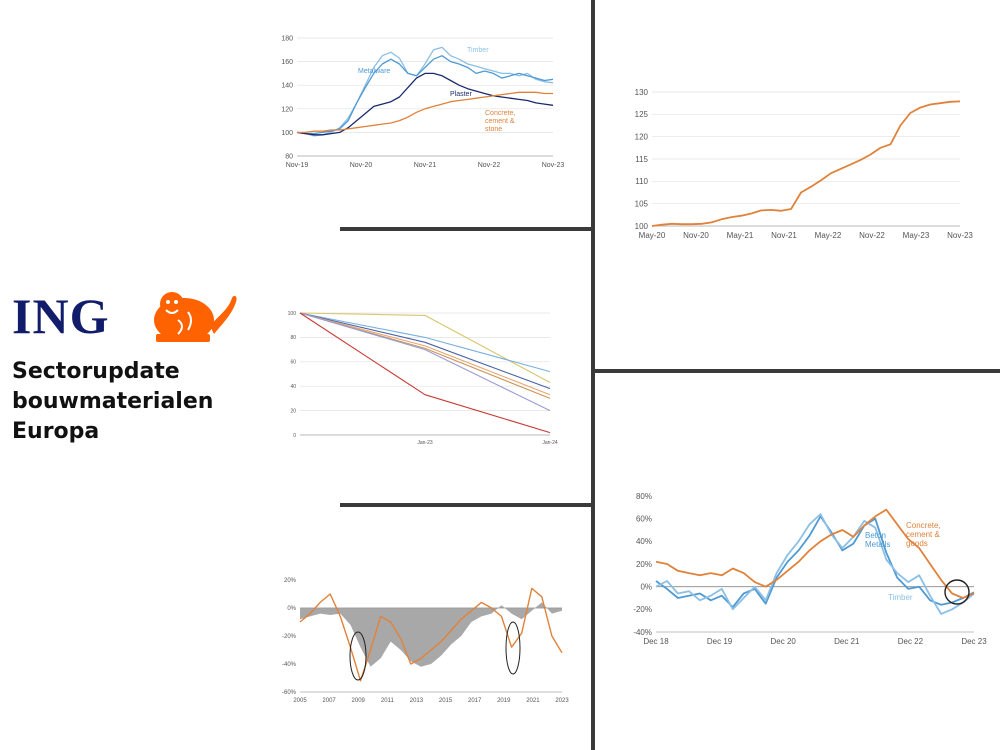 This screenshot has width=1000, height=750. I want to click on y-tick-label: -60%, so click(289, 693).